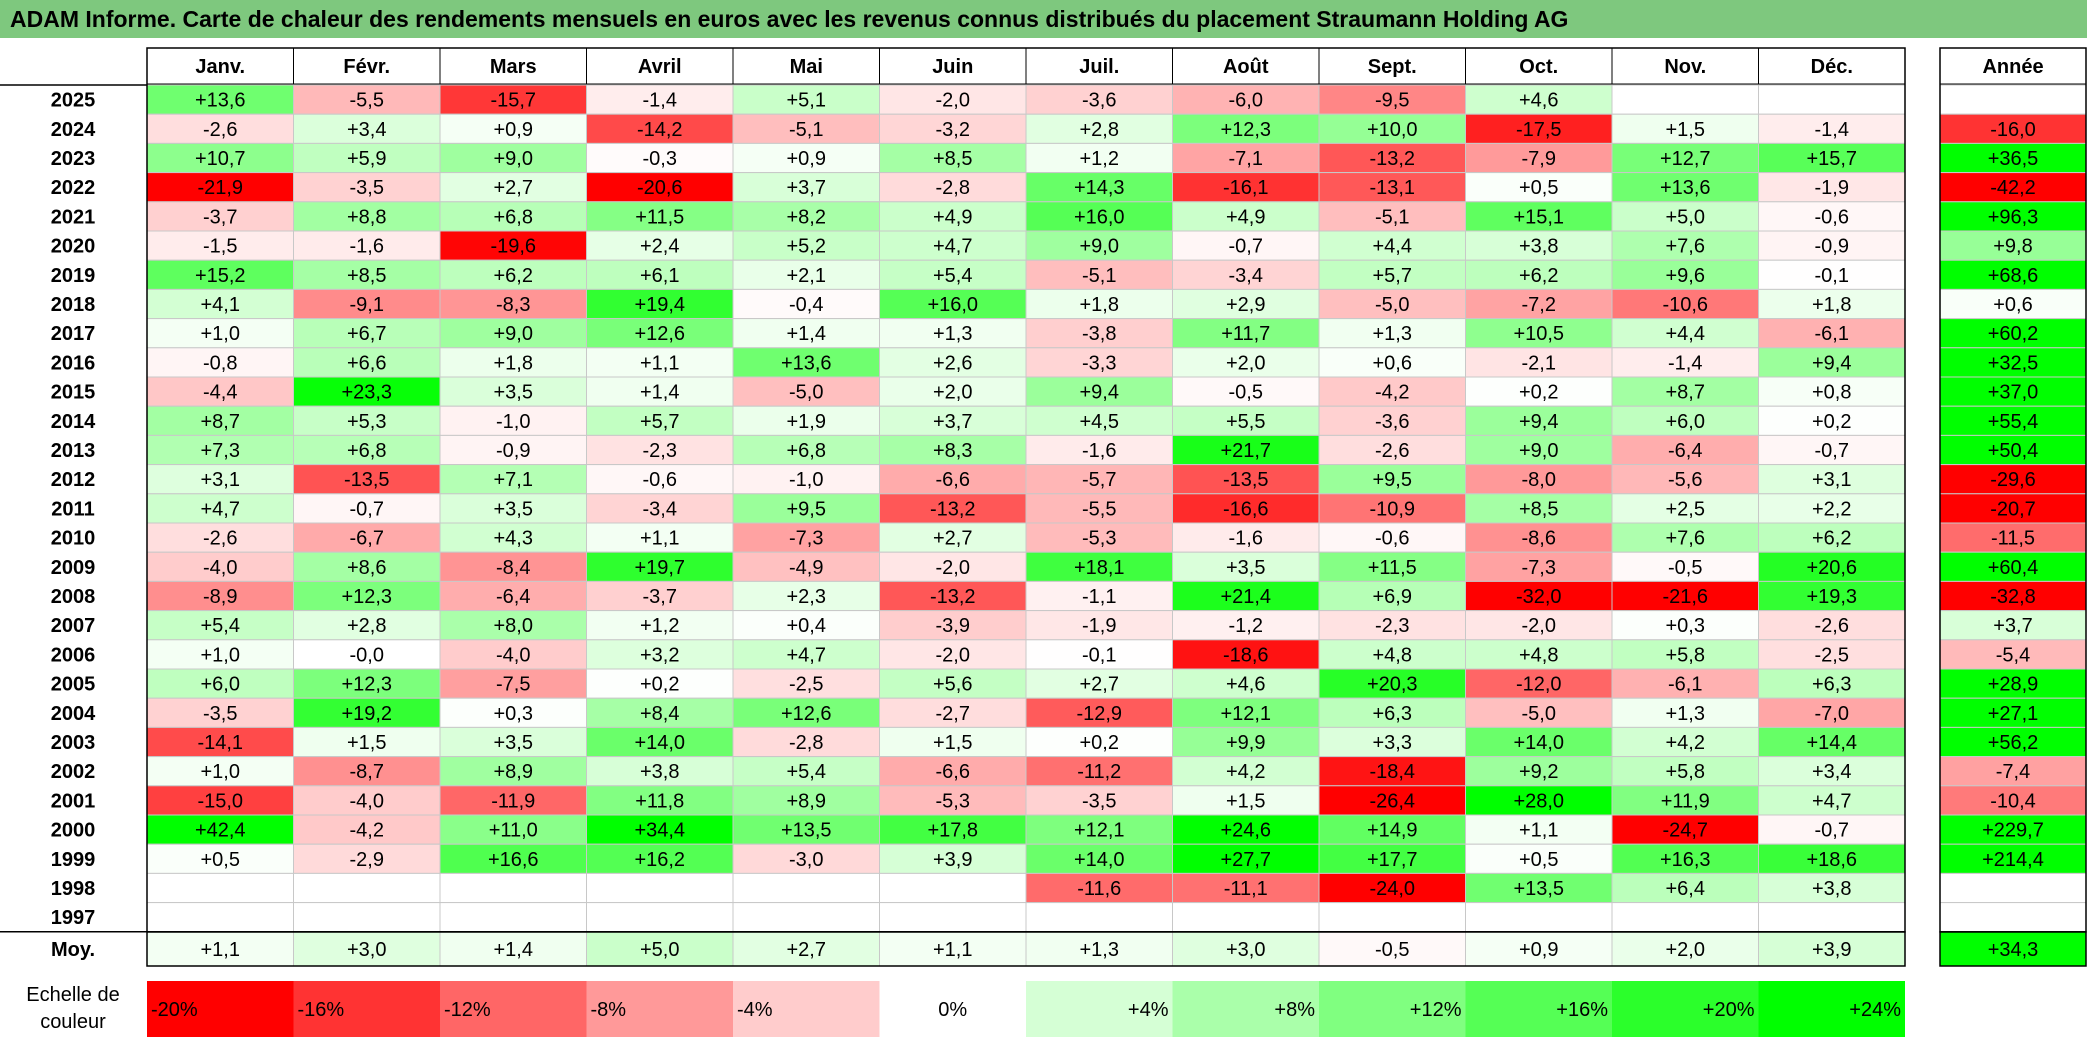  What do you see at coordinates (72, 509) in the screenshot?
I see `row-year-label: 2011` at bounding box center [72, 509].